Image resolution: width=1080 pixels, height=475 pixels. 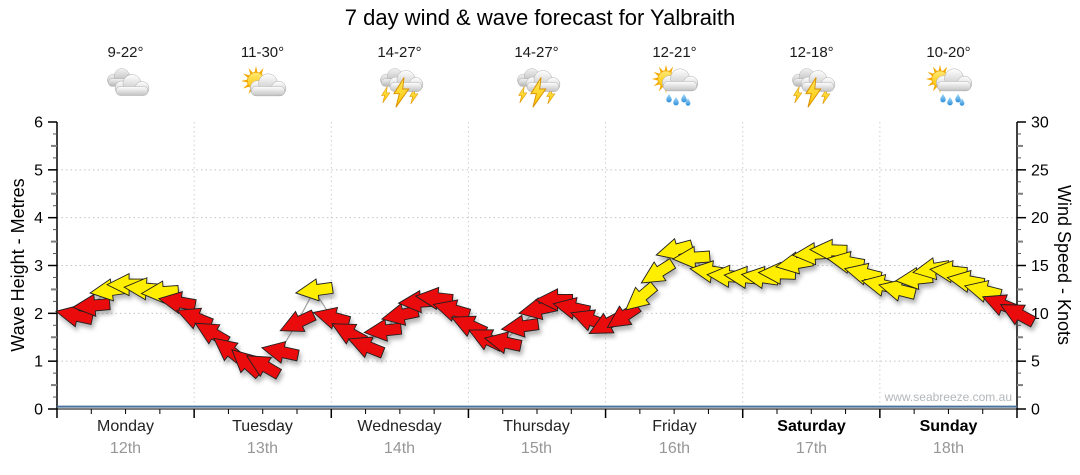 What do you see at coordinates (38, 123) in the screenshot?
I see `left-axis-tick-label: 6` at bounding box center [38, 123].